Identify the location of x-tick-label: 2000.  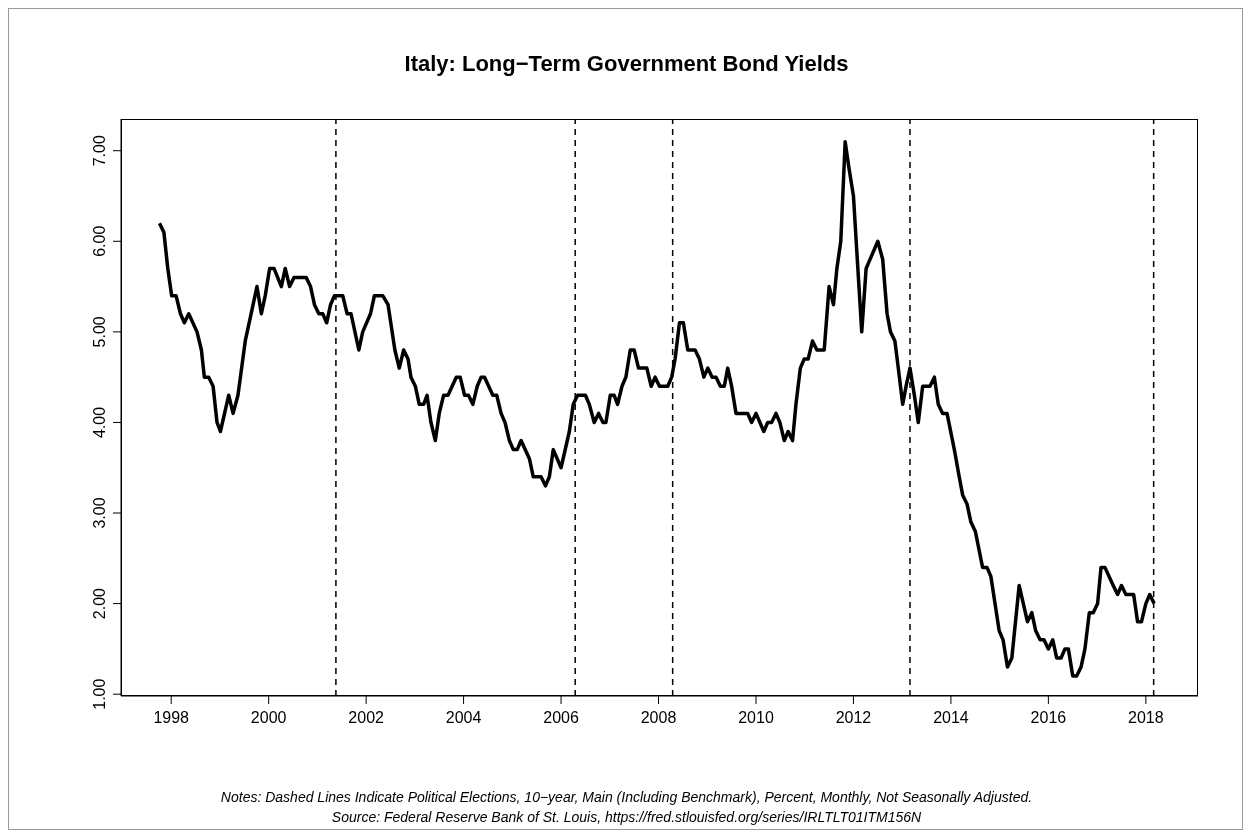
(268, 718).